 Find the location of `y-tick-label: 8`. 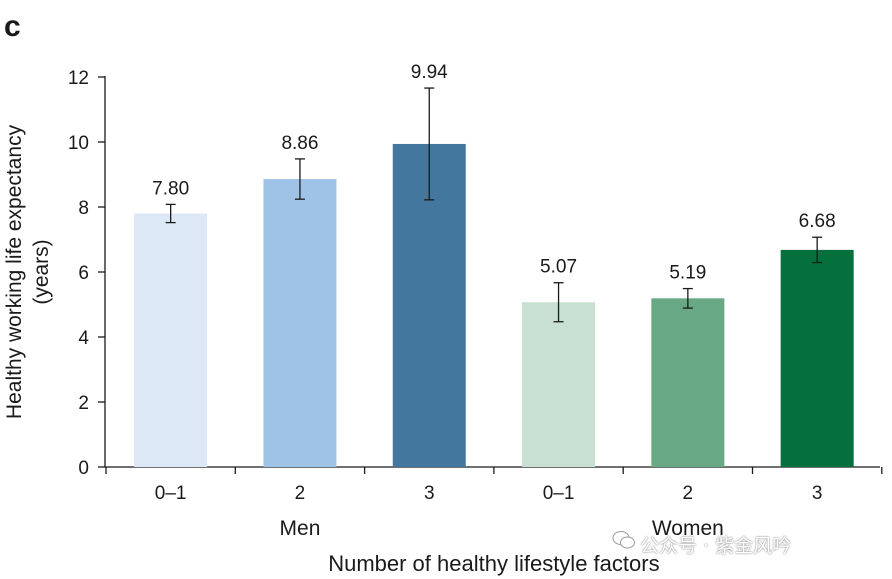

y-tick-label: 8 is located at coordinates (83, 208).